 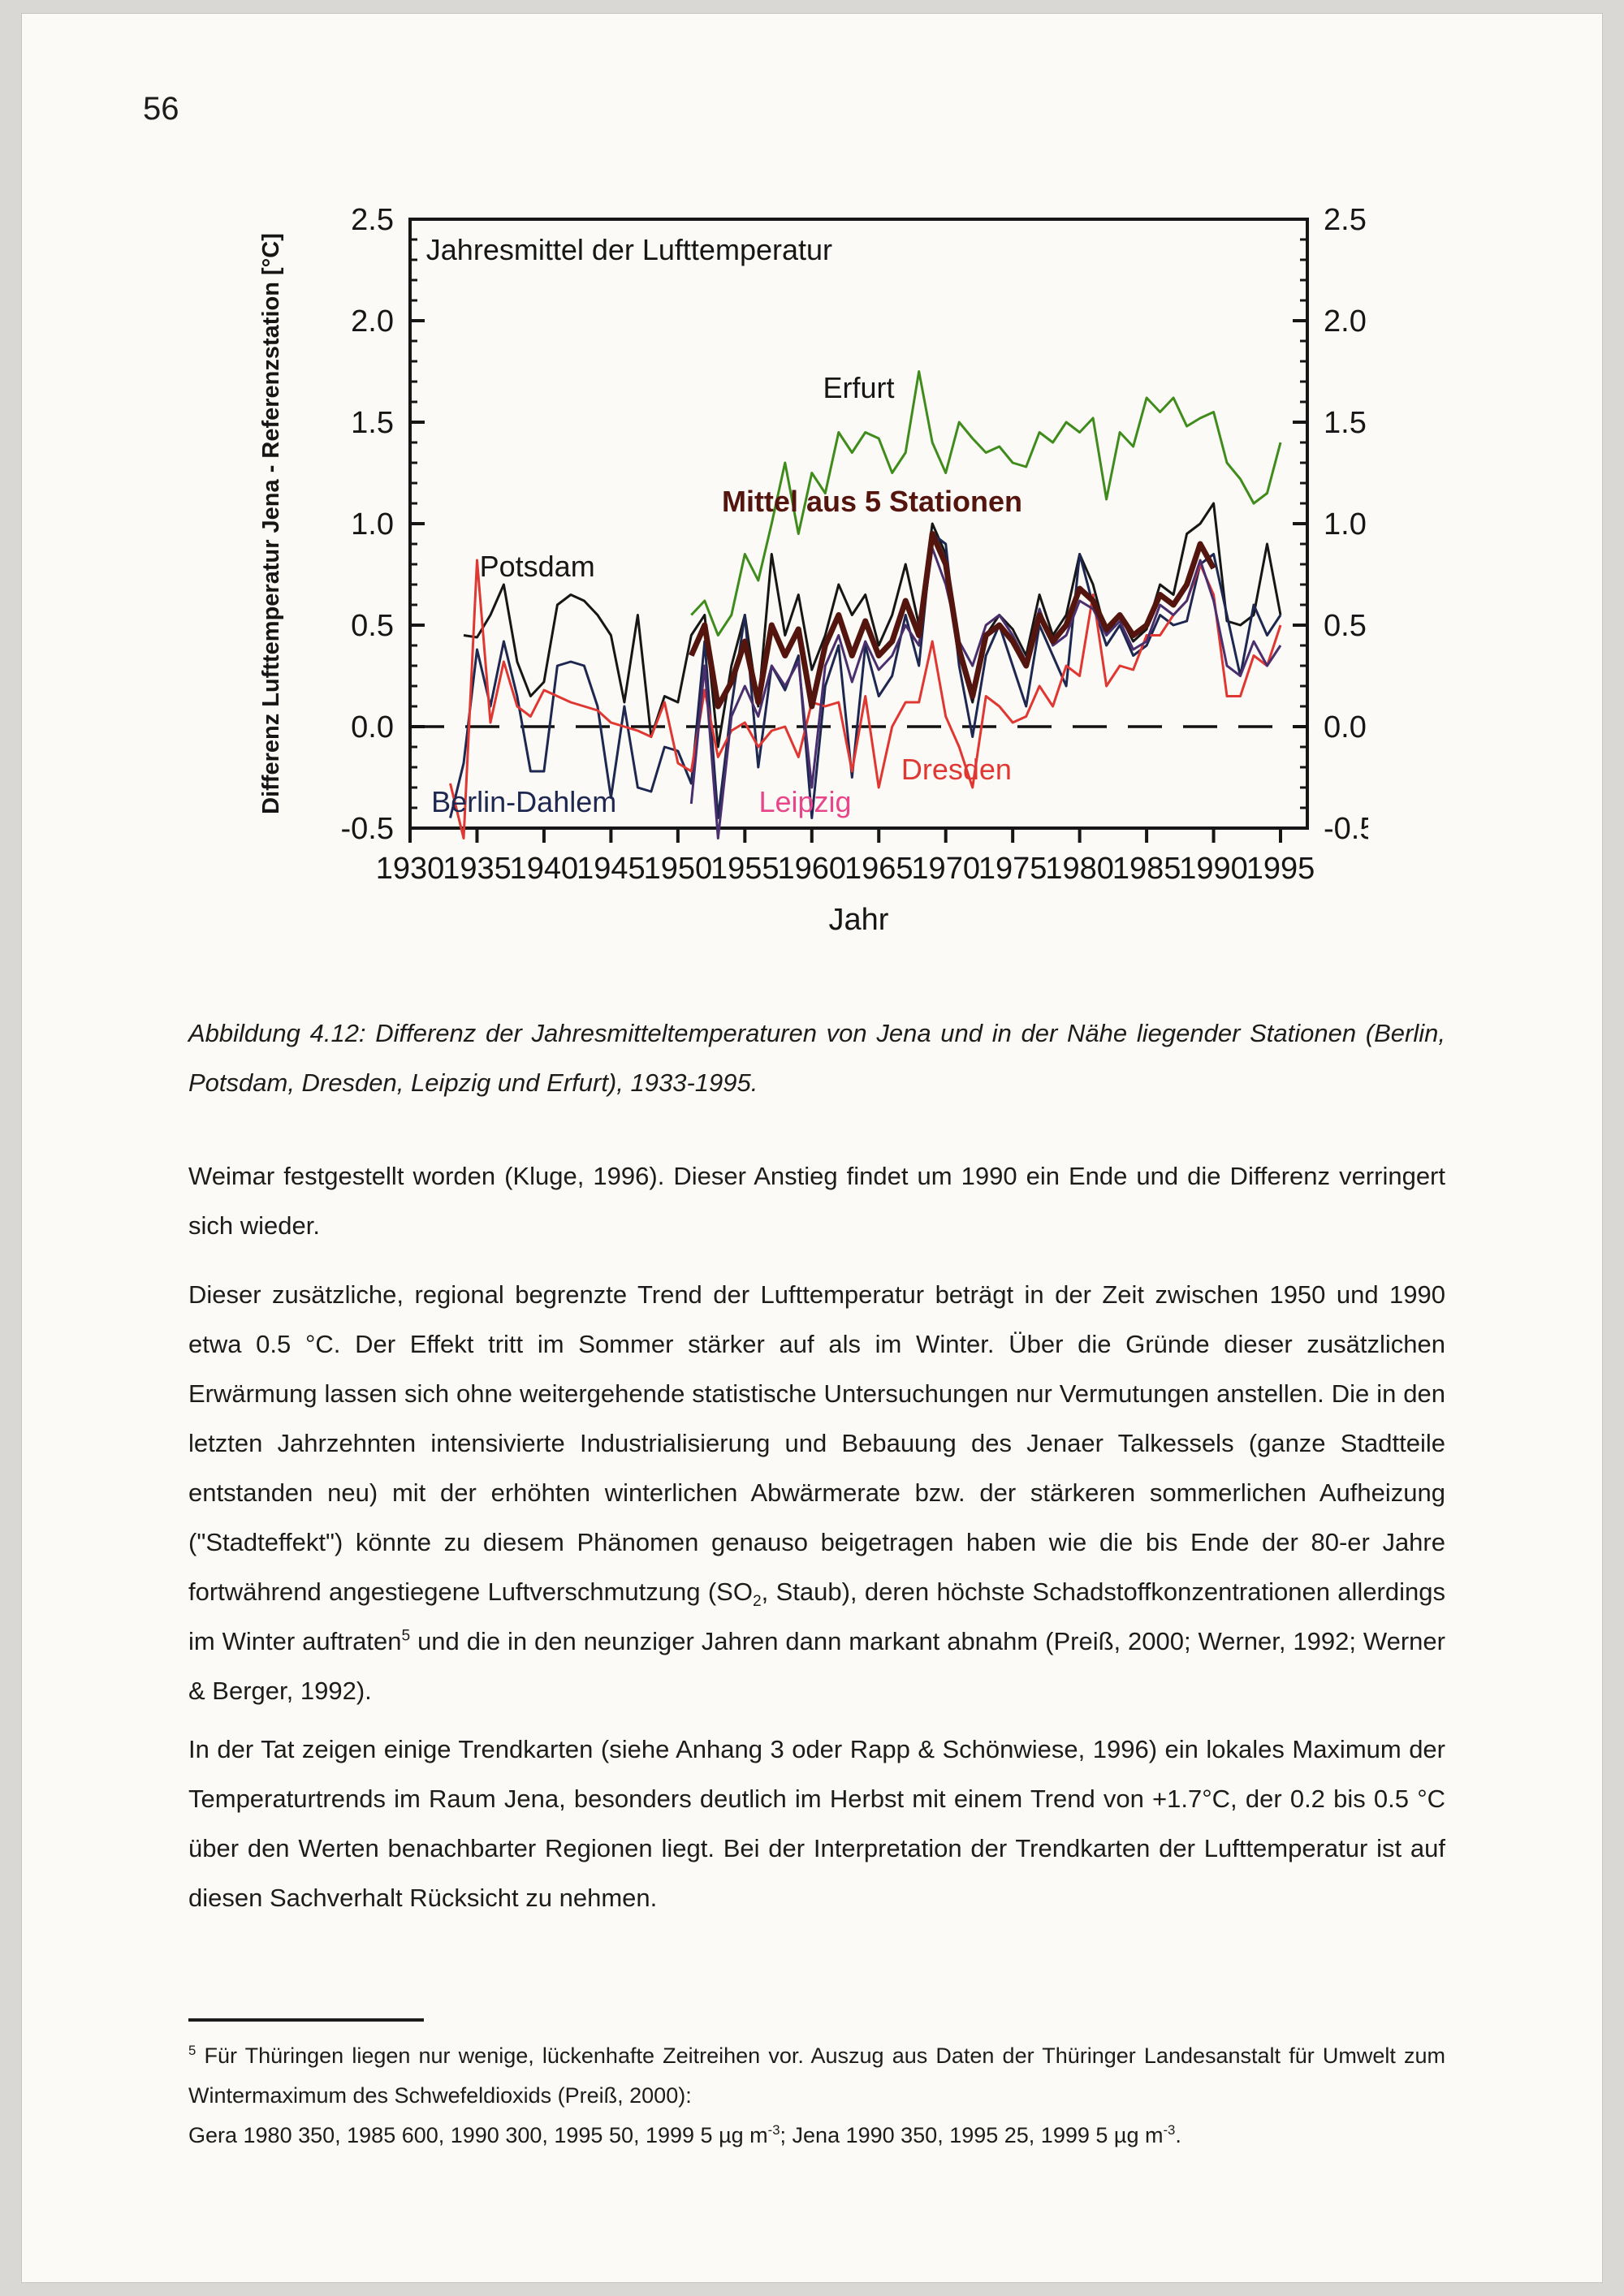 What do you see at coordinates (957, 769) in the screenshot?
I see `chart-label: Dresden` at bounding box center [957, 769].